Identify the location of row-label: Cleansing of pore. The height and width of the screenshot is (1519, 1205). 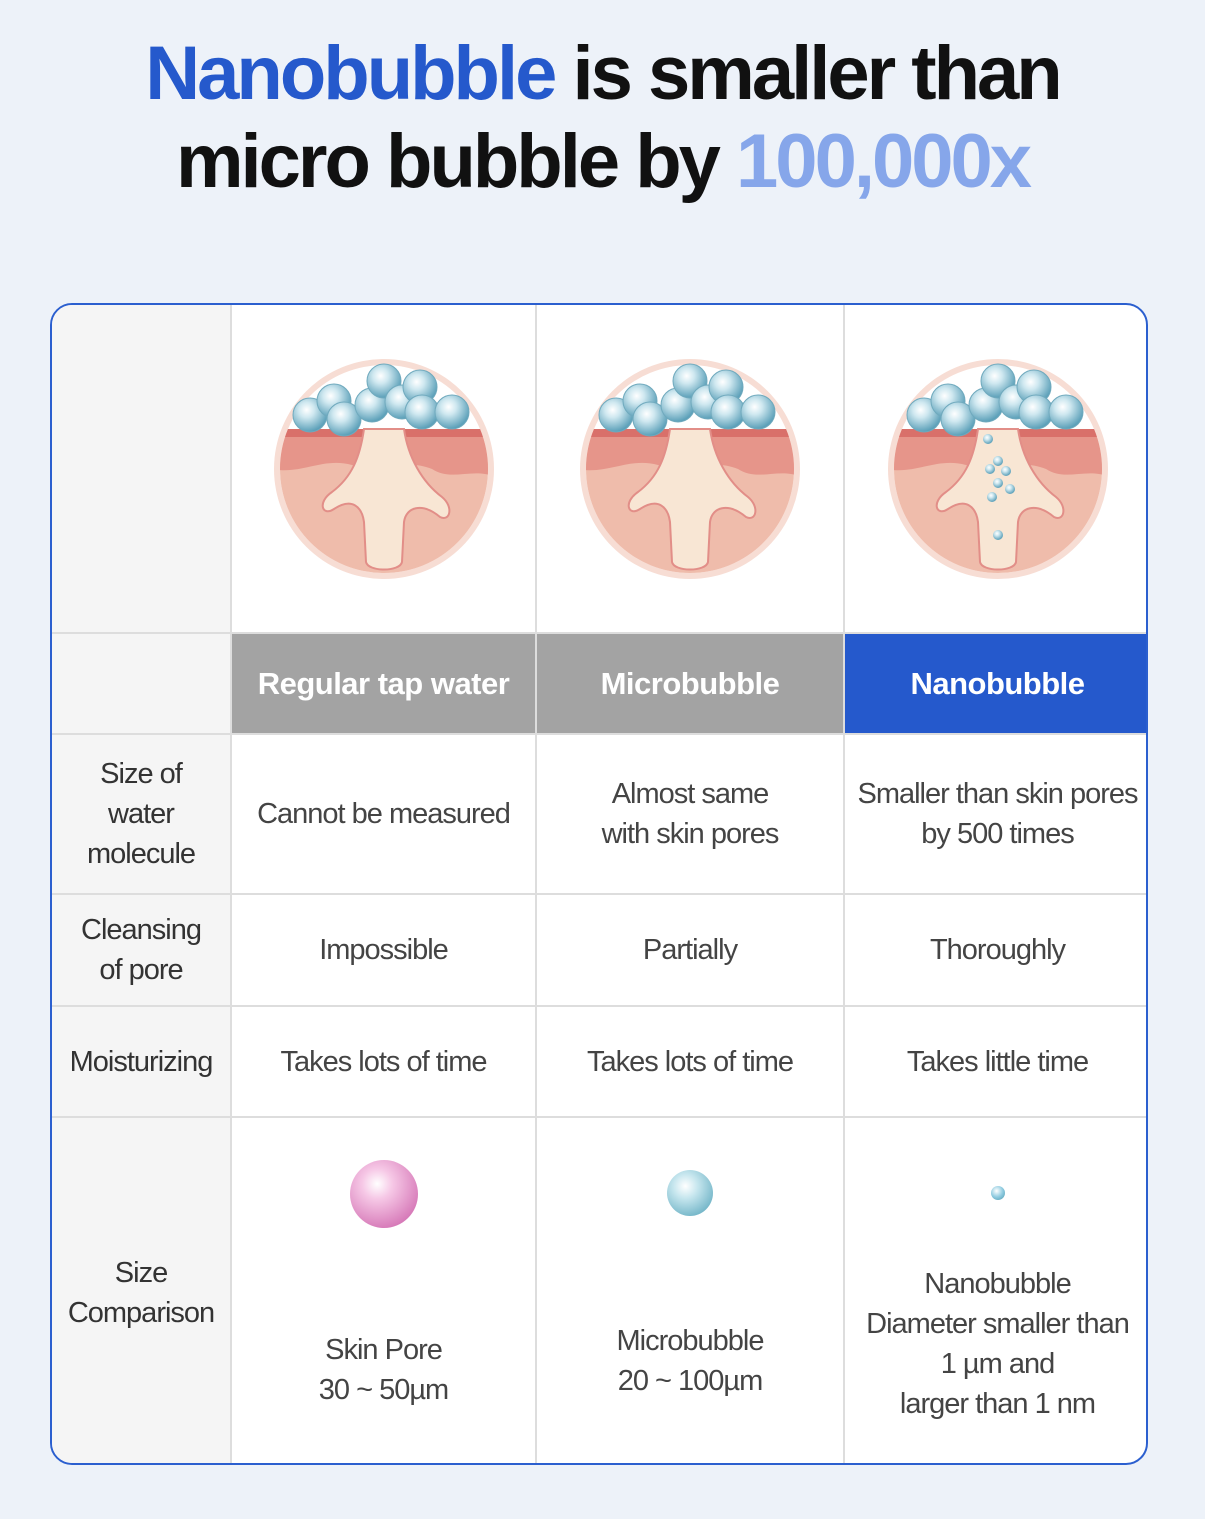
(142, 951).